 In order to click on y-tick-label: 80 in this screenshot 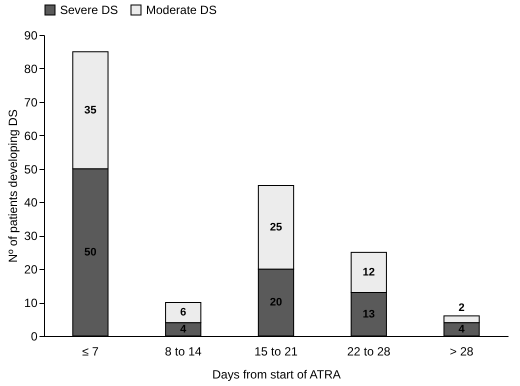, I will do `click(31, 69)`.